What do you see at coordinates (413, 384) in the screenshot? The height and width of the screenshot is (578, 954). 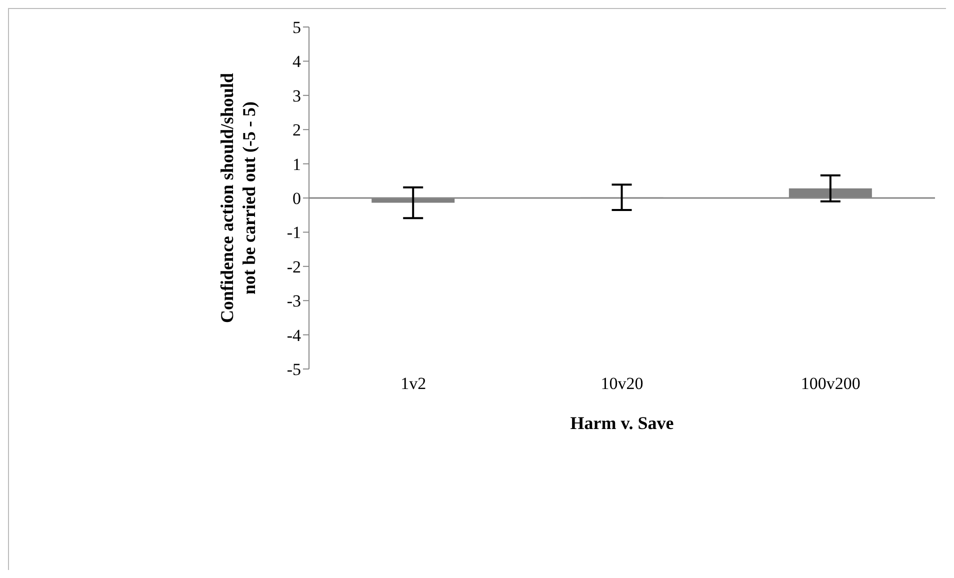 I see `x-tick-label: 1v2` at bounding box center [413, 384].